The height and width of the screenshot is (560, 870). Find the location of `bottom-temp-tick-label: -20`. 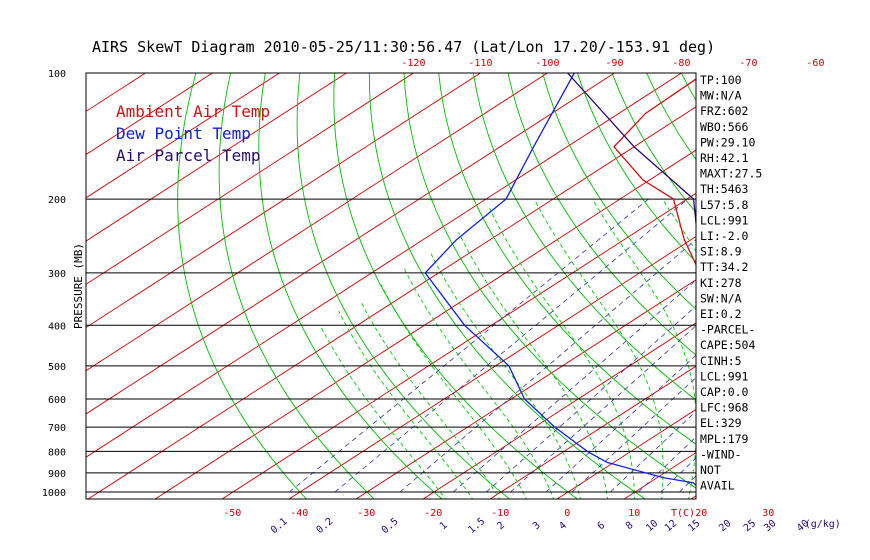

bottom-temp-tick-label: -20 is located at coordinates (433, 513).